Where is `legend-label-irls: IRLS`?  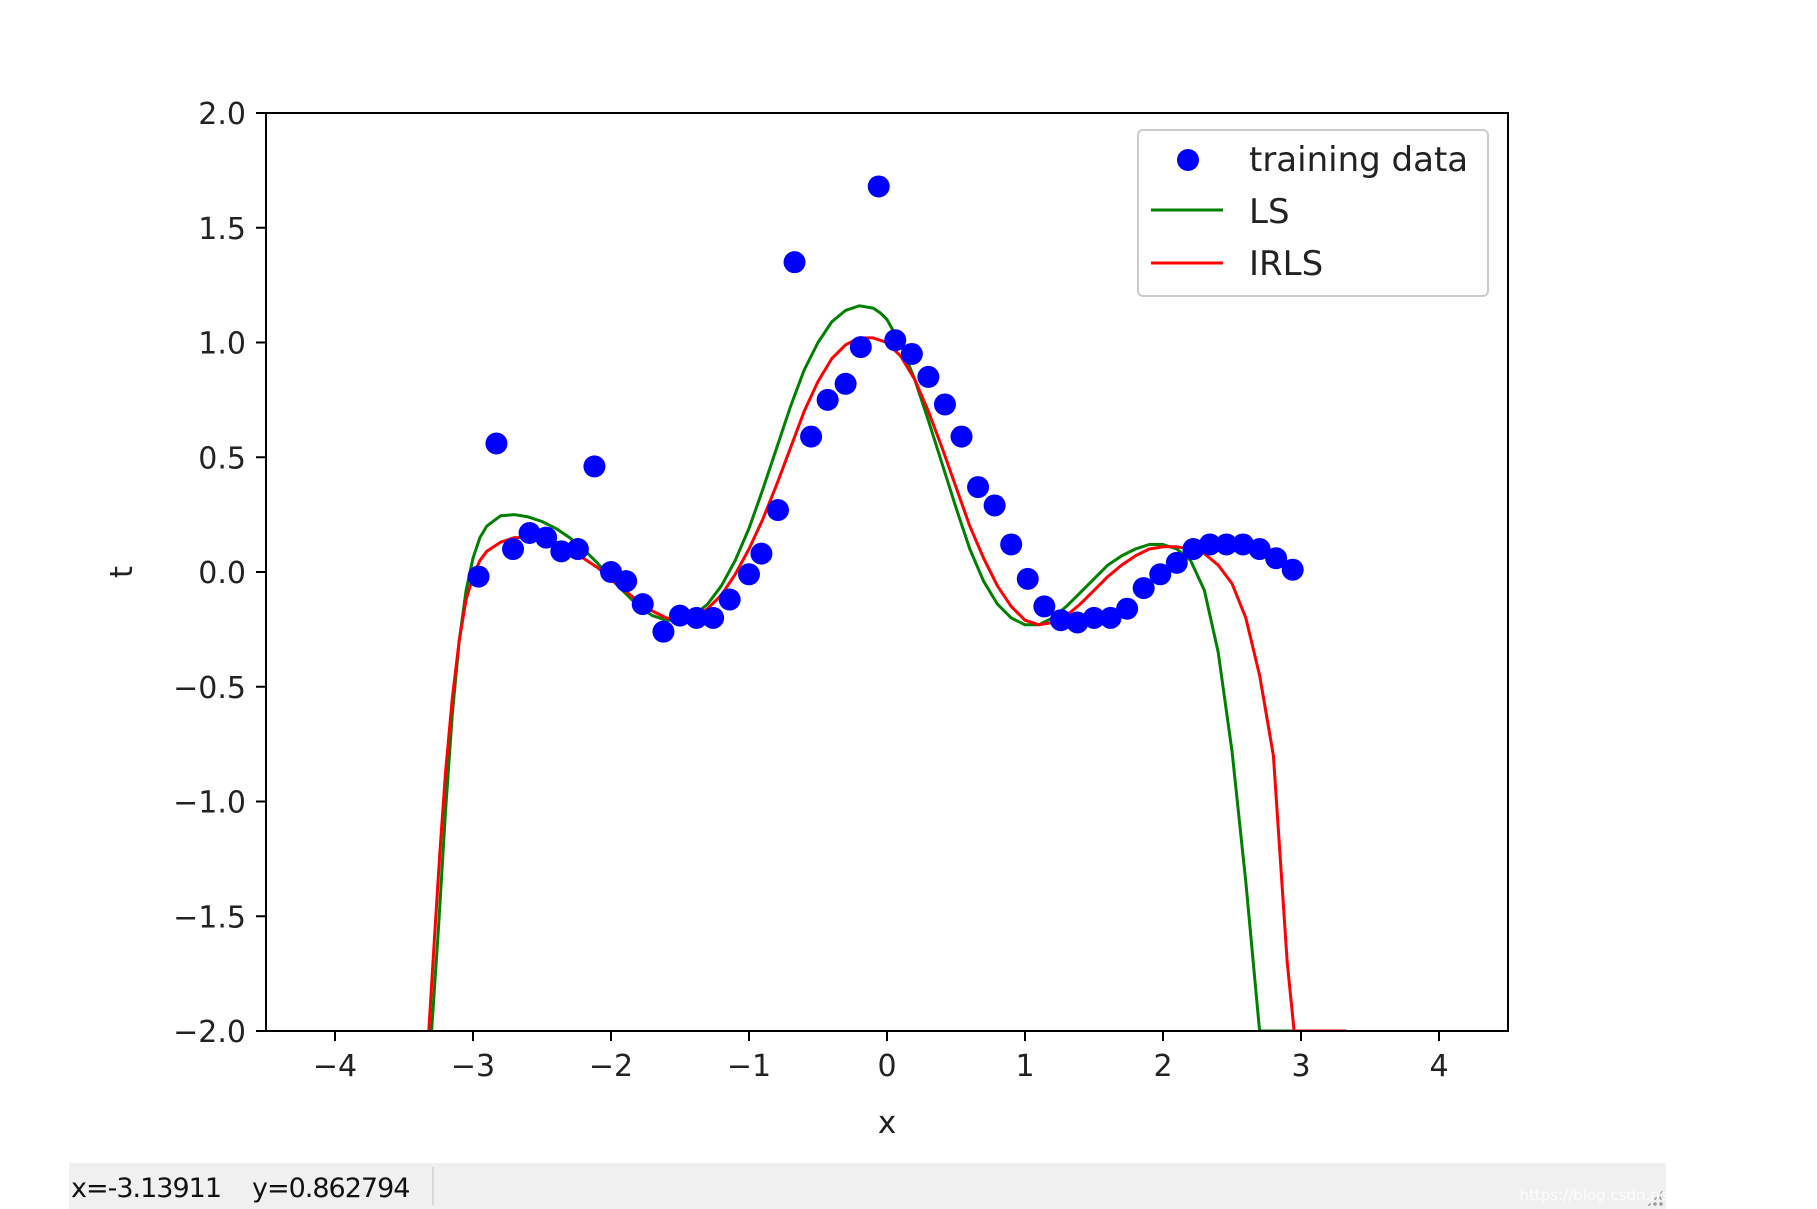
legend-label-irls: IRLS is located at coordinates (1286, 264).